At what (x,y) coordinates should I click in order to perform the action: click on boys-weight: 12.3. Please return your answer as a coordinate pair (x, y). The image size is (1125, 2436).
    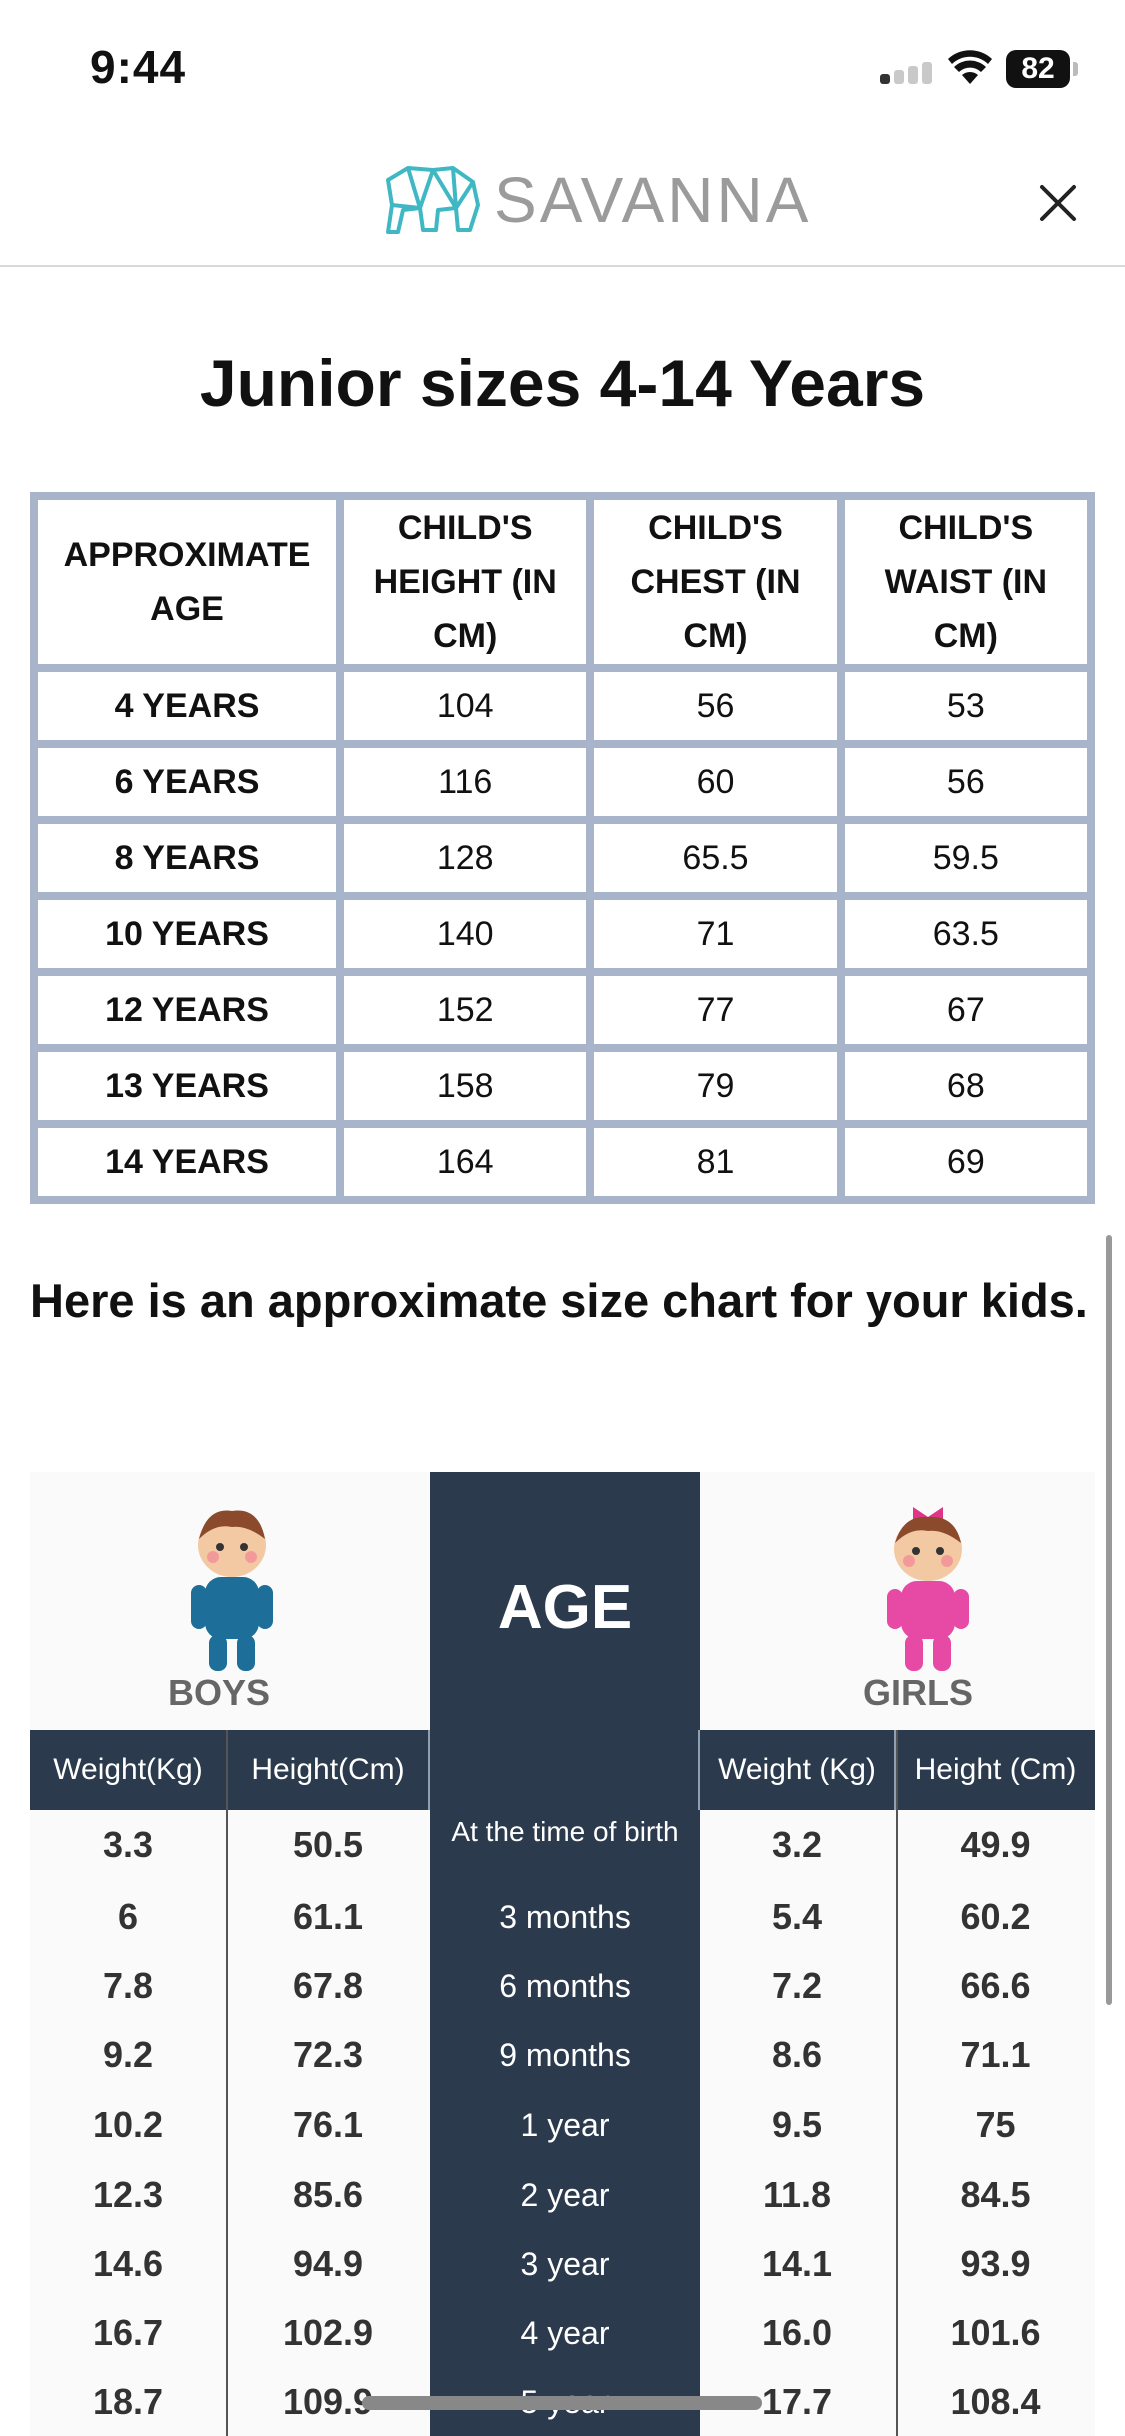
    Looking at the image, I should click on (128, 2194).